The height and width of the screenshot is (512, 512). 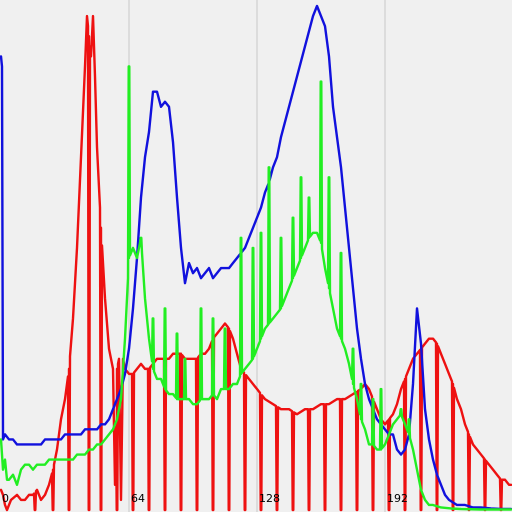 What do you see at coordinates (397, 498) in the screenshot?
I see `x-tick-label-192: 192` at bounding box center [397, 498].